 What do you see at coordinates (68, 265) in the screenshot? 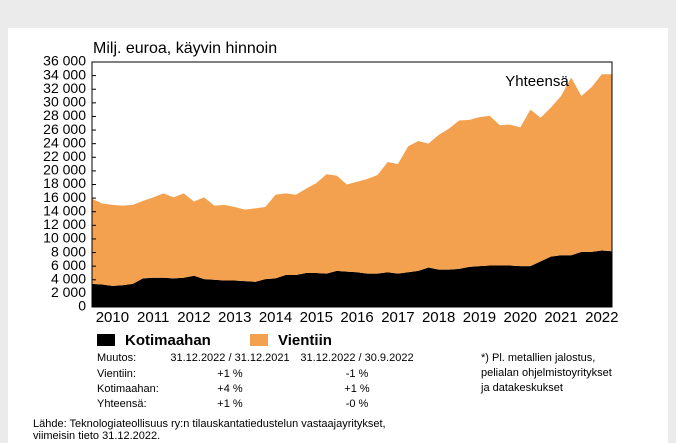
I see `y-tick-label: 6 000` at bounding box center [68, 265].